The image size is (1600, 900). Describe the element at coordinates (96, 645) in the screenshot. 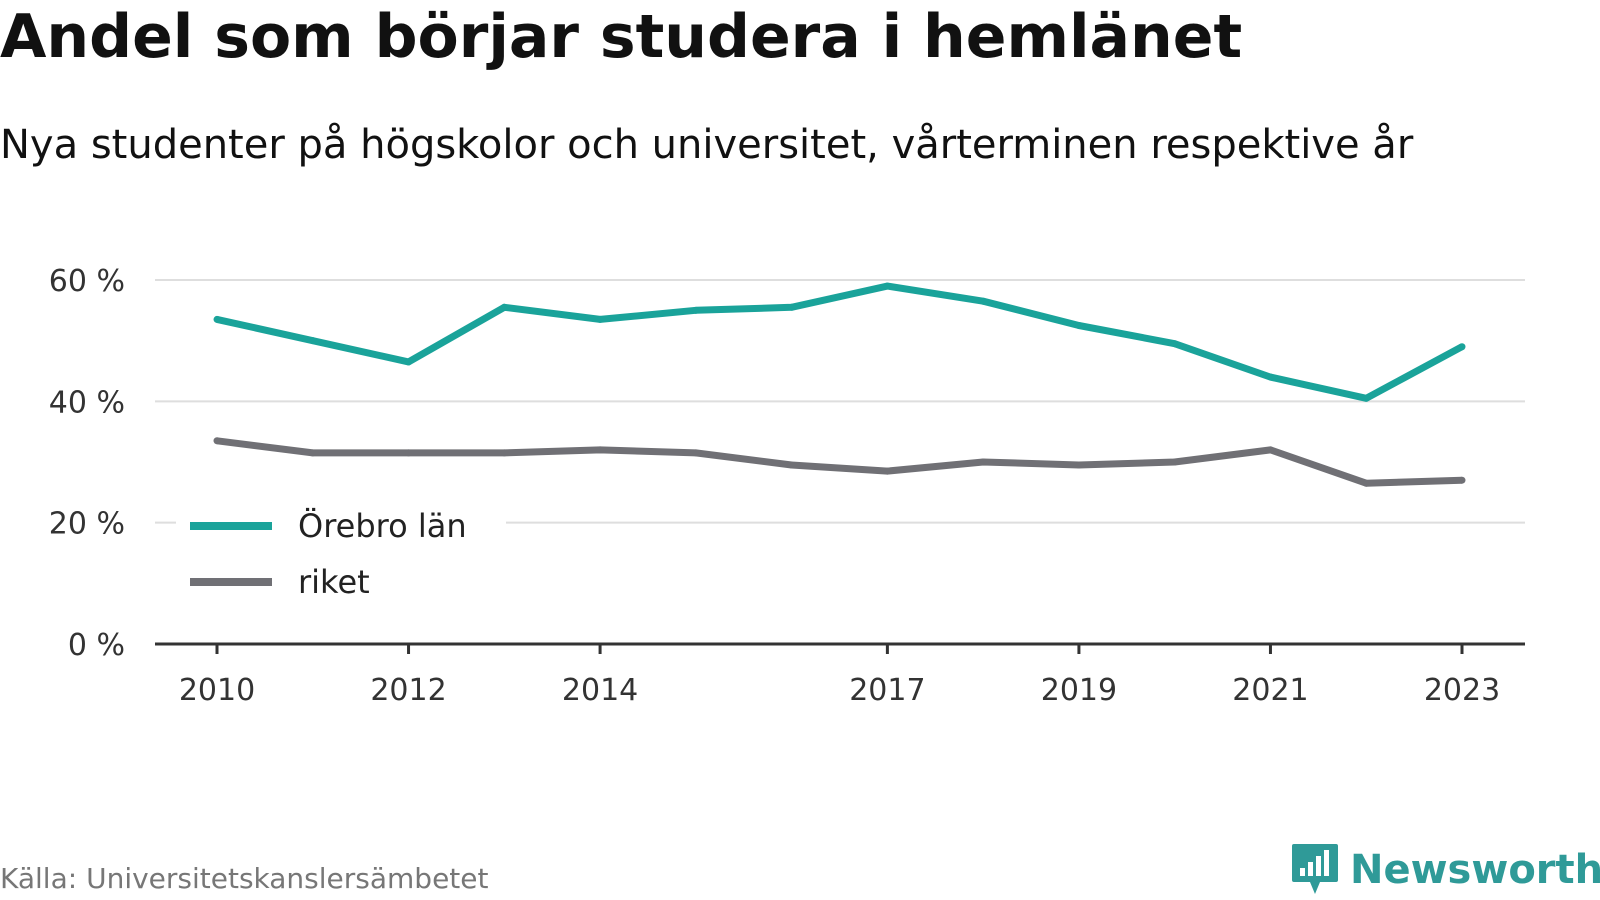

I see `y-tick-label: 0 %` at that location.